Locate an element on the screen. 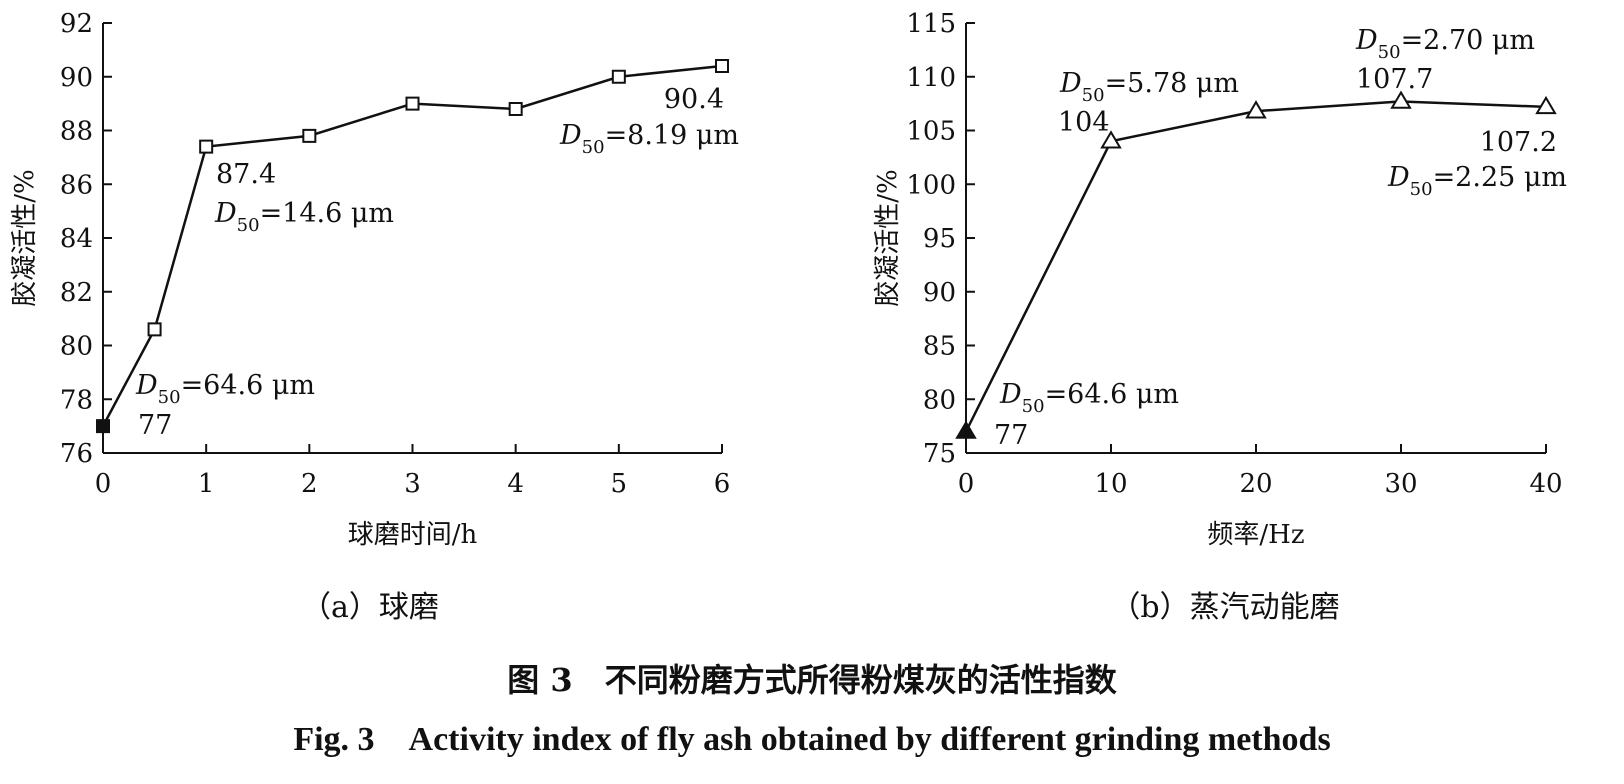 The height and width of the screenshot is (784, 1624). annotation-value-b3: 107.2 is located at coordinates (1518, 142).